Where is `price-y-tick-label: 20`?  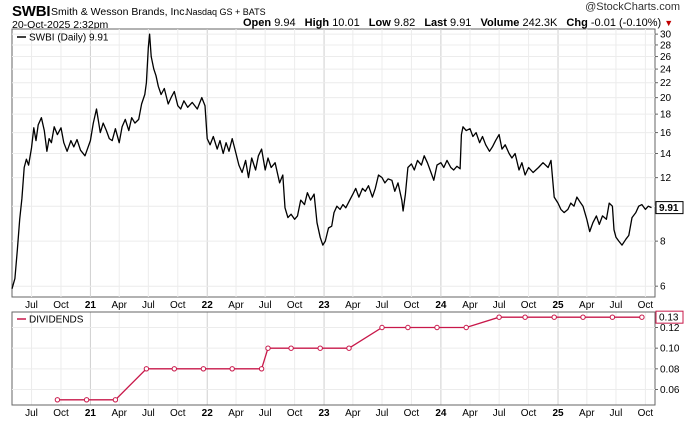
price-y-tick-label: 20 is located at coordinates (666, 98).